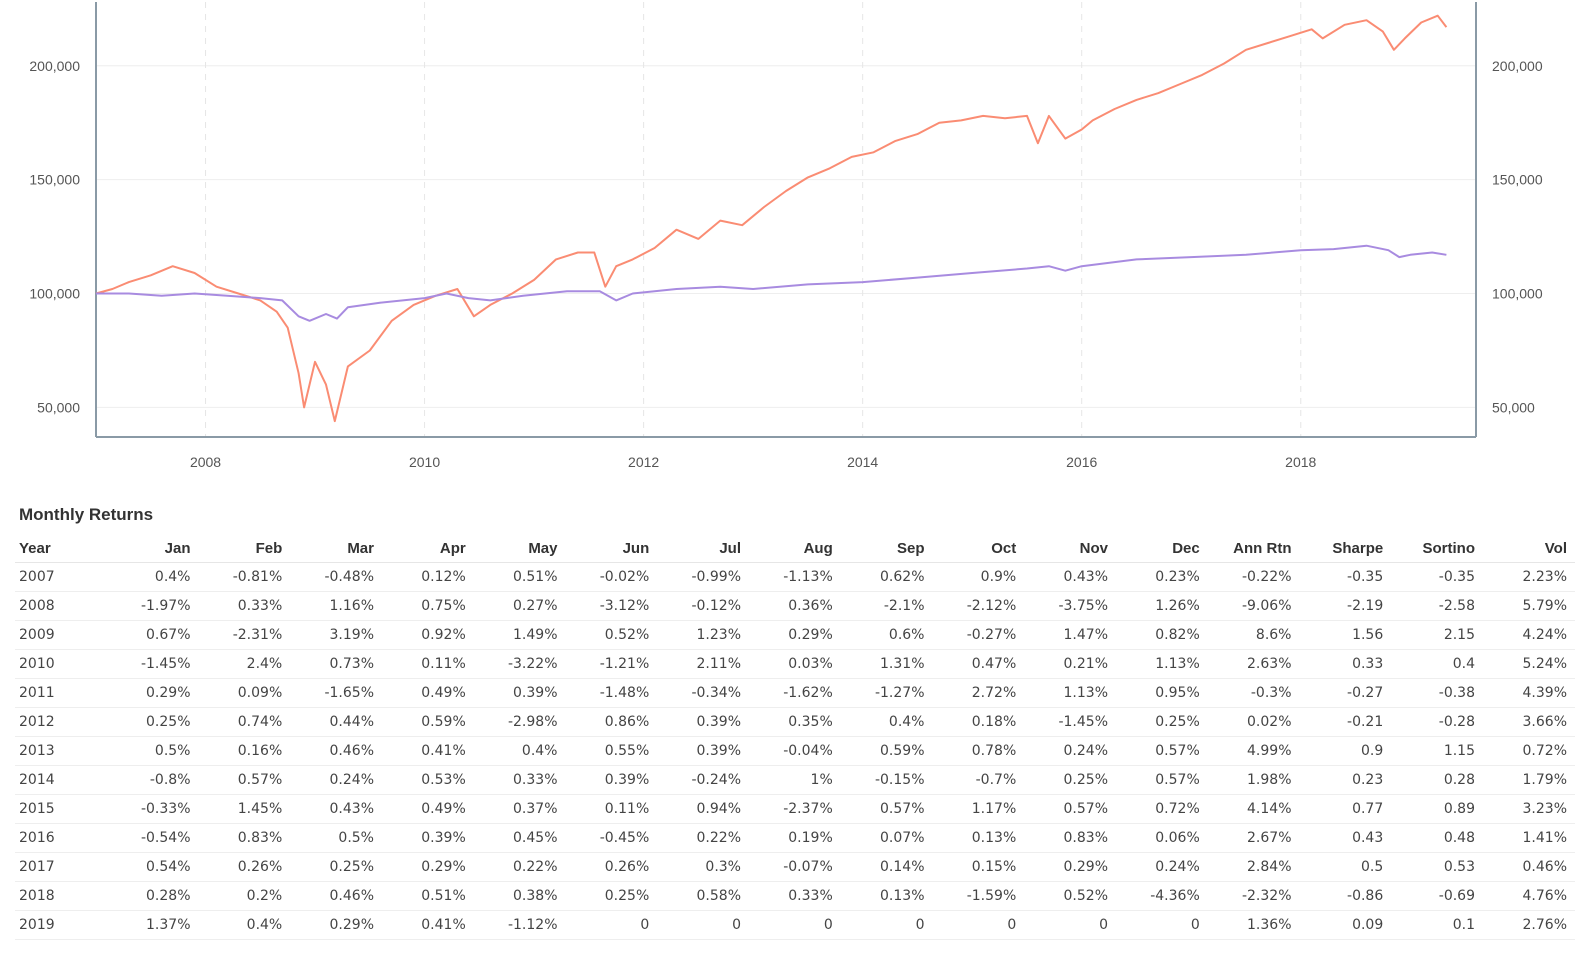 The height and width of the screenshot is (959, 1590). What do you see at coordinates (428, 635) in the screenshot?
I see `table-cell: 0.92%` at bounding box center [428, 635].